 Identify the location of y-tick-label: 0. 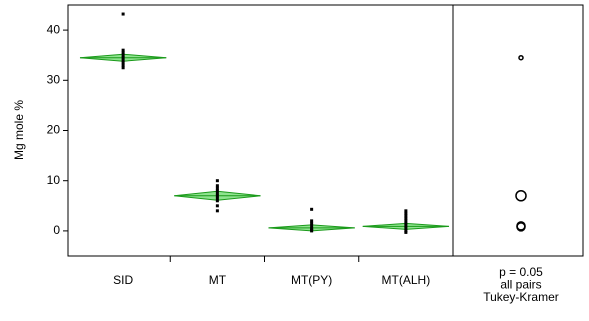
(56, 230).